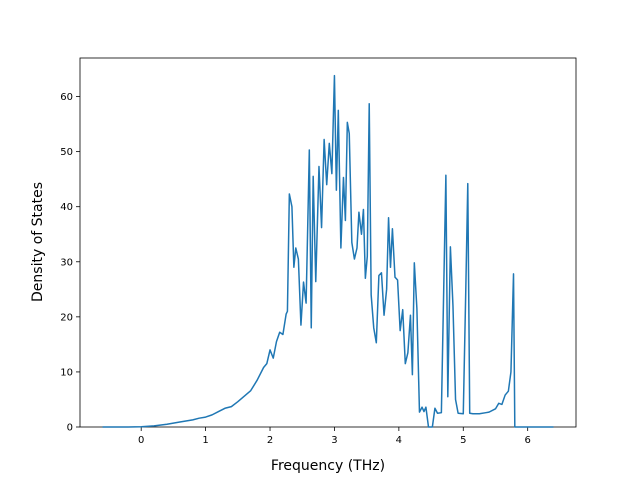  Describe the element at coordinates (463, 440) in the screenshot. I see `x-tick-label: 5` at that location.